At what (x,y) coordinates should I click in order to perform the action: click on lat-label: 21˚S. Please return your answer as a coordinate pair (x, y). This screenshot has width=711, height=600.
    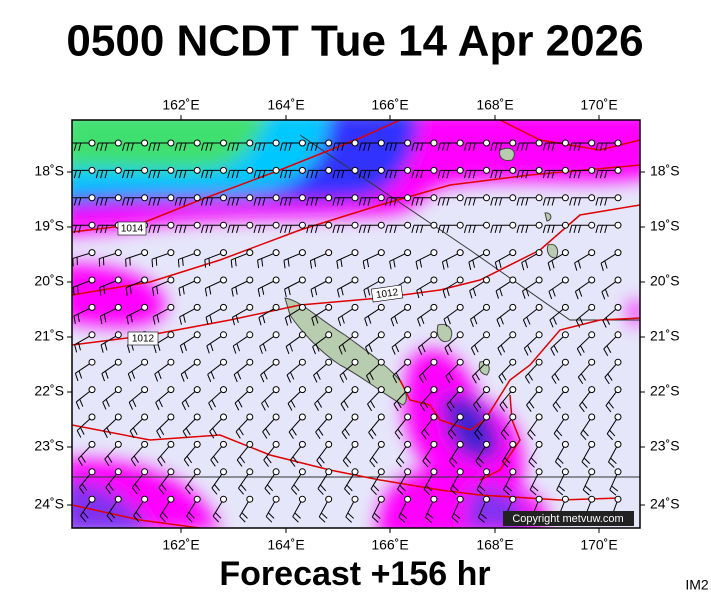
    Looking at the image, I should click on (49, 336).